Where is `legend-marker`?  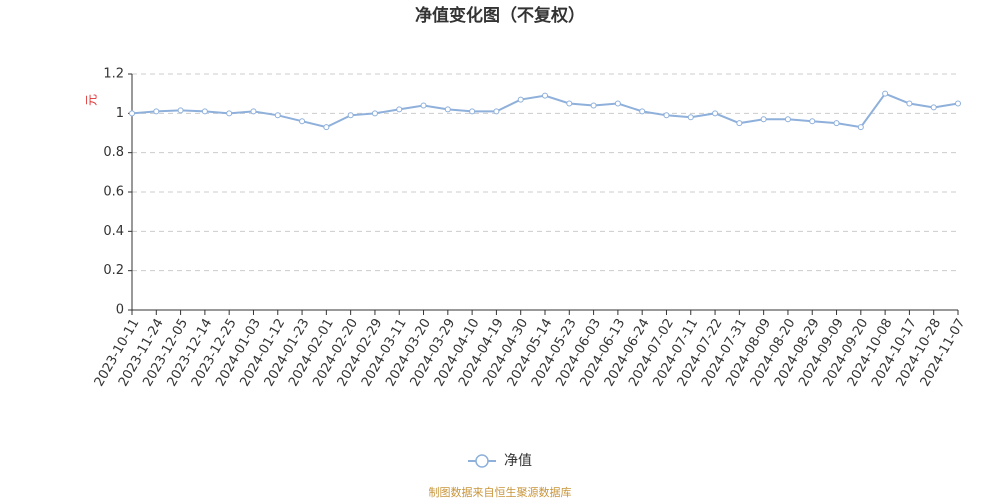 legend-marker is located at coordinates (482, 461).